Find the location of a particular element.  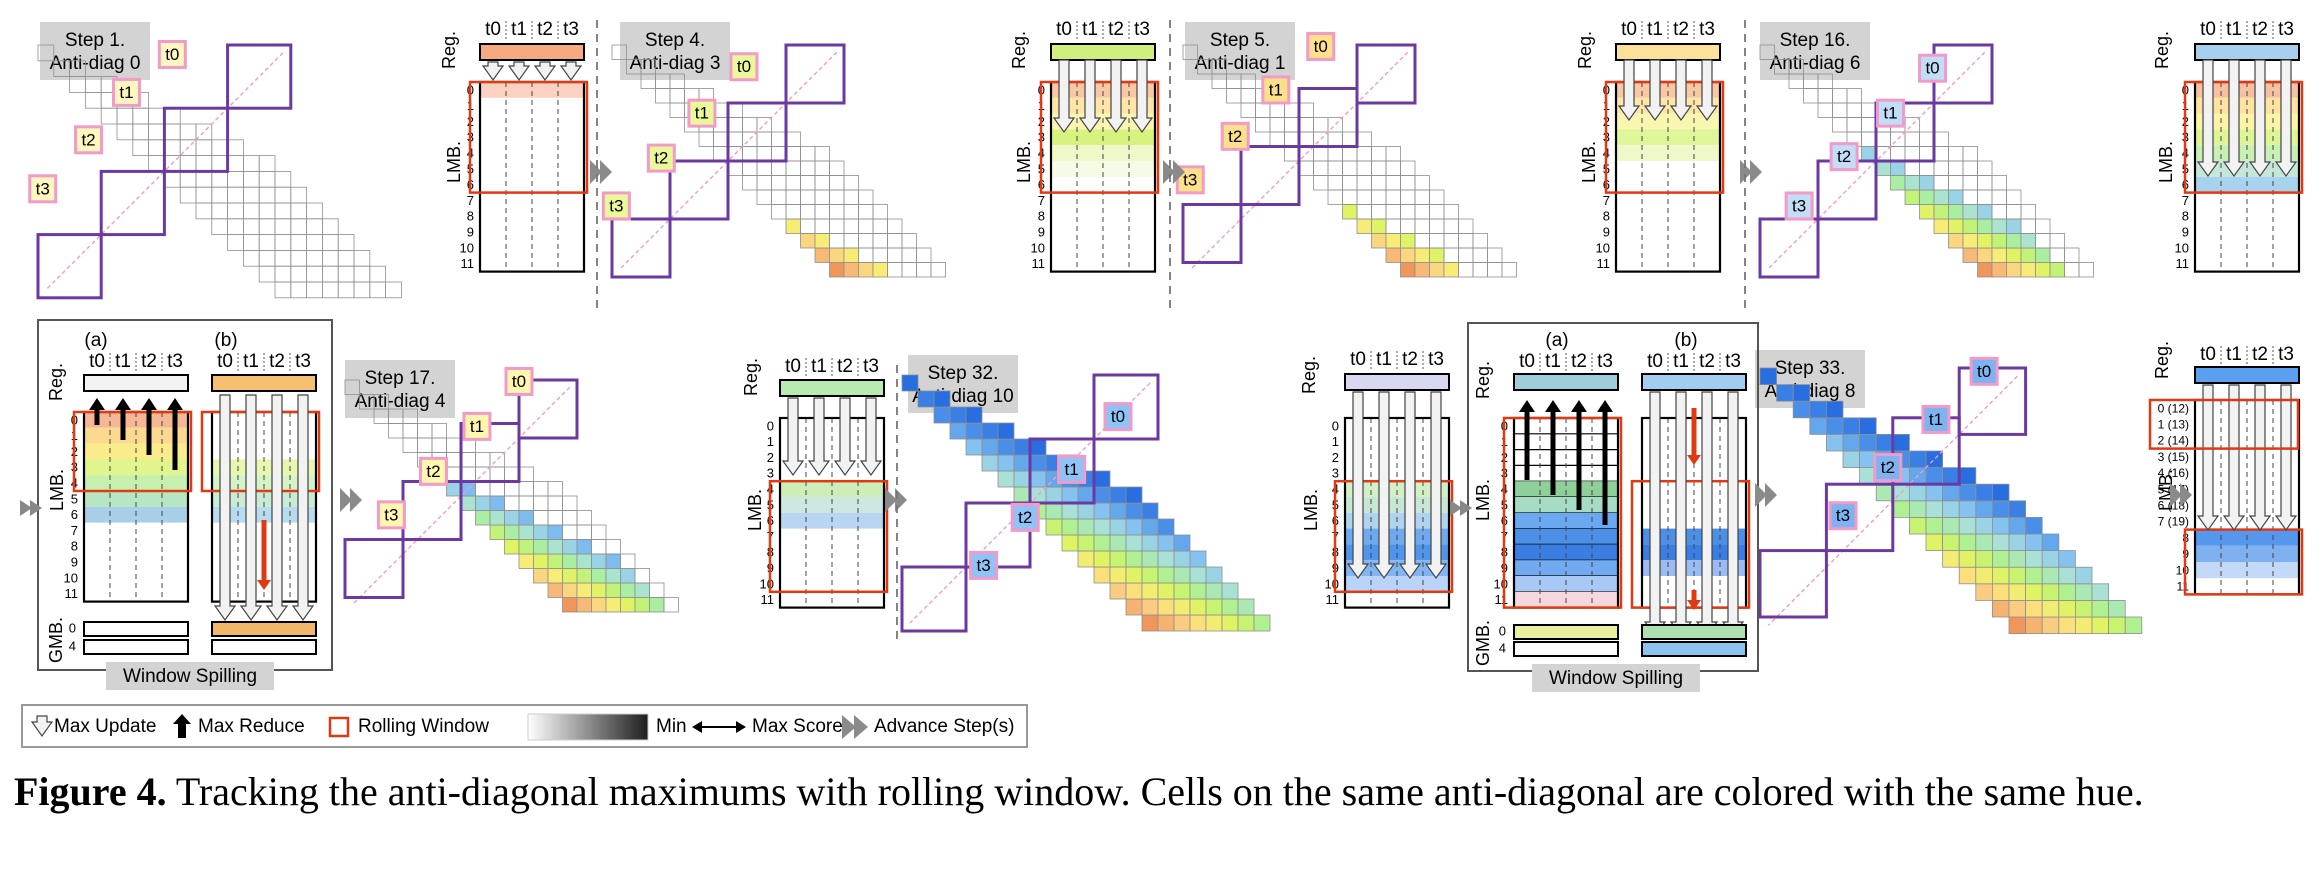

step-label-3: Step 5.Anti-diag 1 is located at coordinates (1240, 51).